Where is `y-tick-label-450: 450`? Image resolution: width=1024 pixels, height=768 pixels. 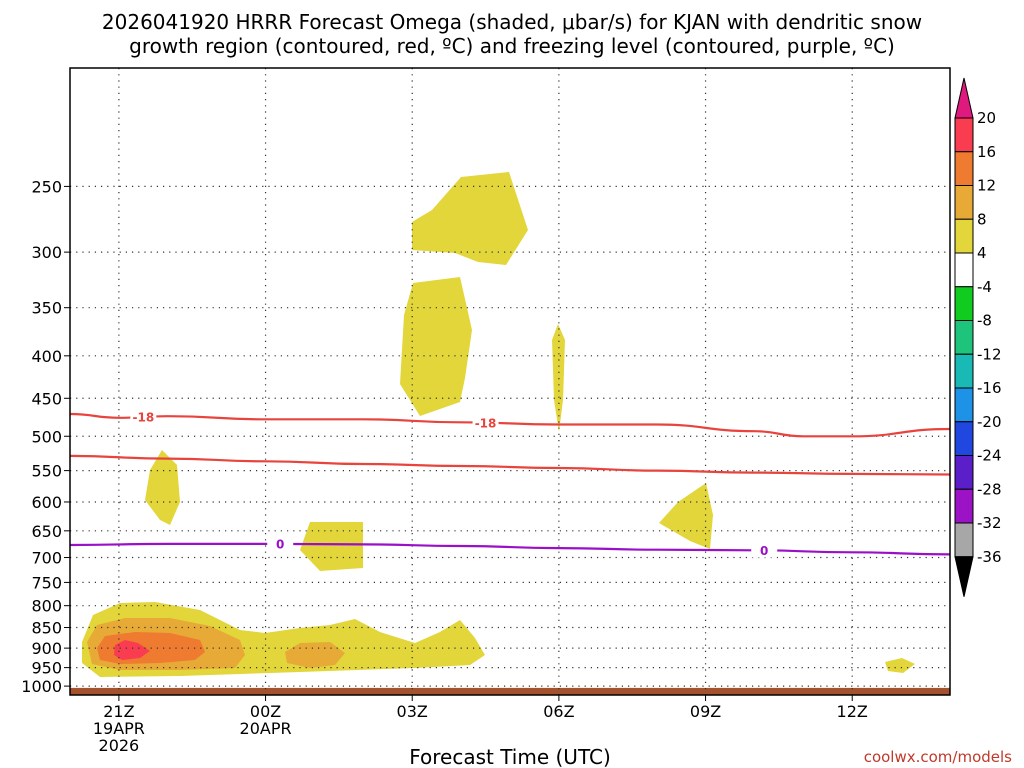 y-tick-label-450: 450 is located at coordinates (46, 398).